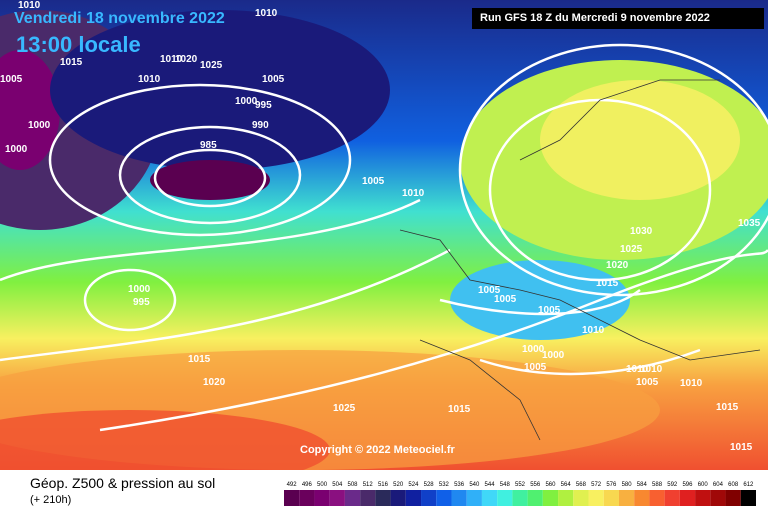 Image resolution: width=768 pixels, height=512 pixels. I want to click on scale-tick-label: 516, so click(383, 485).